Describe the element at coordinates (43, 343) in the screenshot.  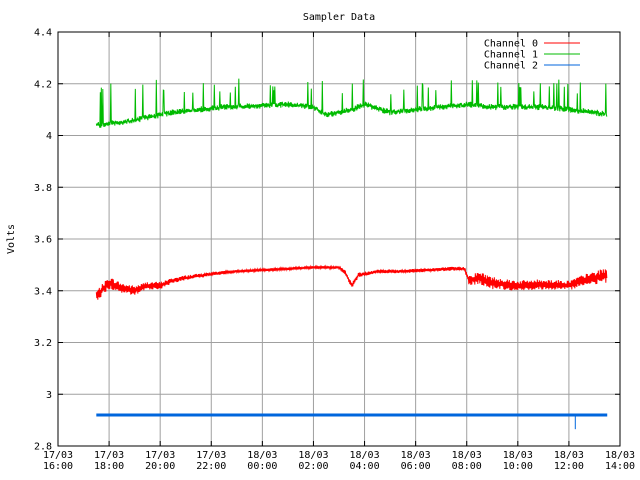
I see `y-tick-label: 3.2` at that location.